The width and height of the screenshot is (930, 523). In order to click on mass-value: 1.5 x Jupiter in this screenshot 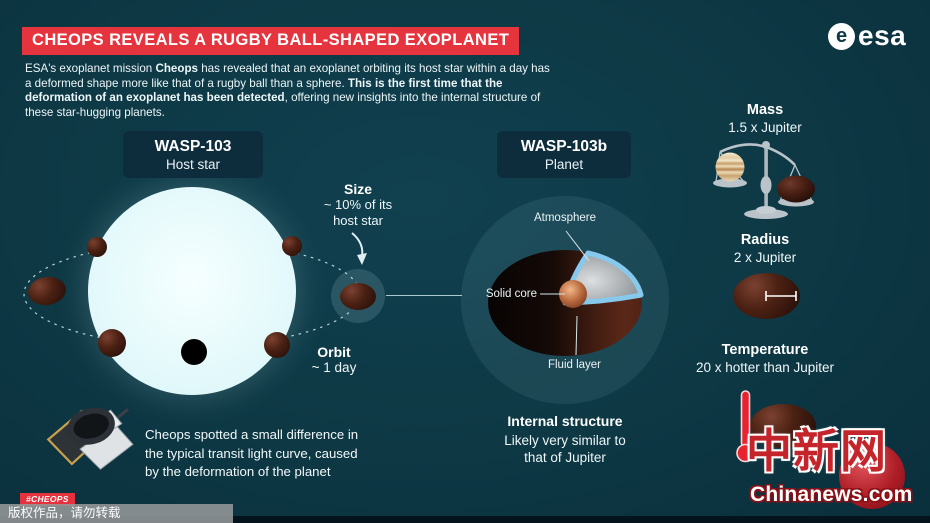, I will do `click(765, 127)`.